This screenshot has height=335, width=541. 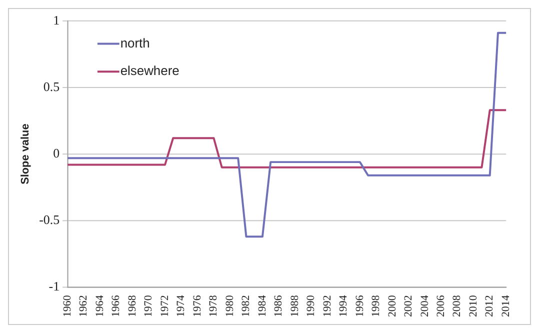 What do you see at coordinates (473, 306) in the screenshot?
I see `x-tick-label: 2010` at bounding box center [473, 306].